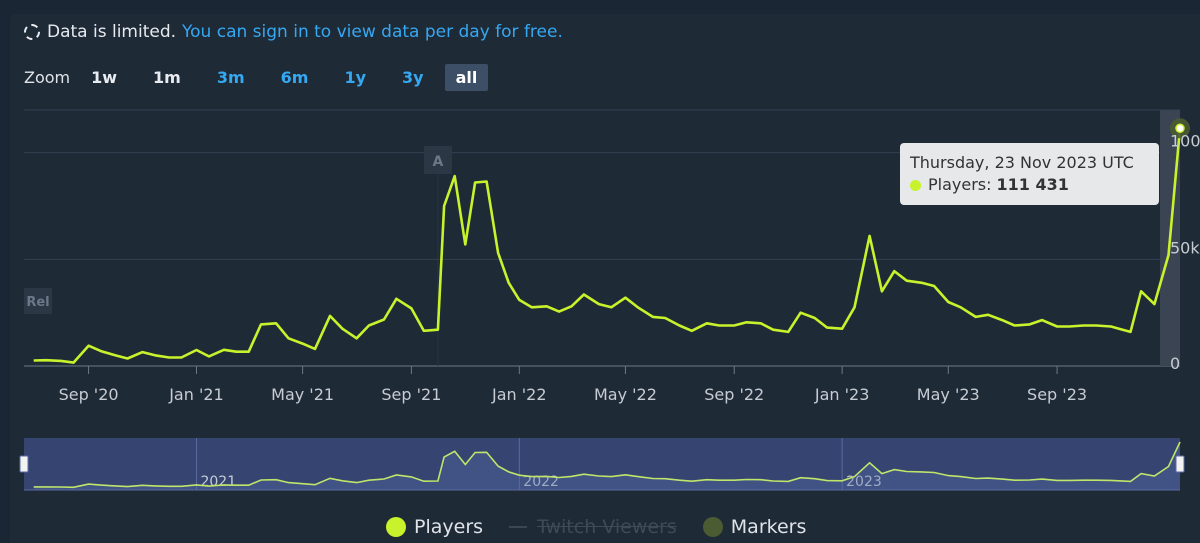  I want to click on x-tick-label: Jan '21, so click(196, 394).